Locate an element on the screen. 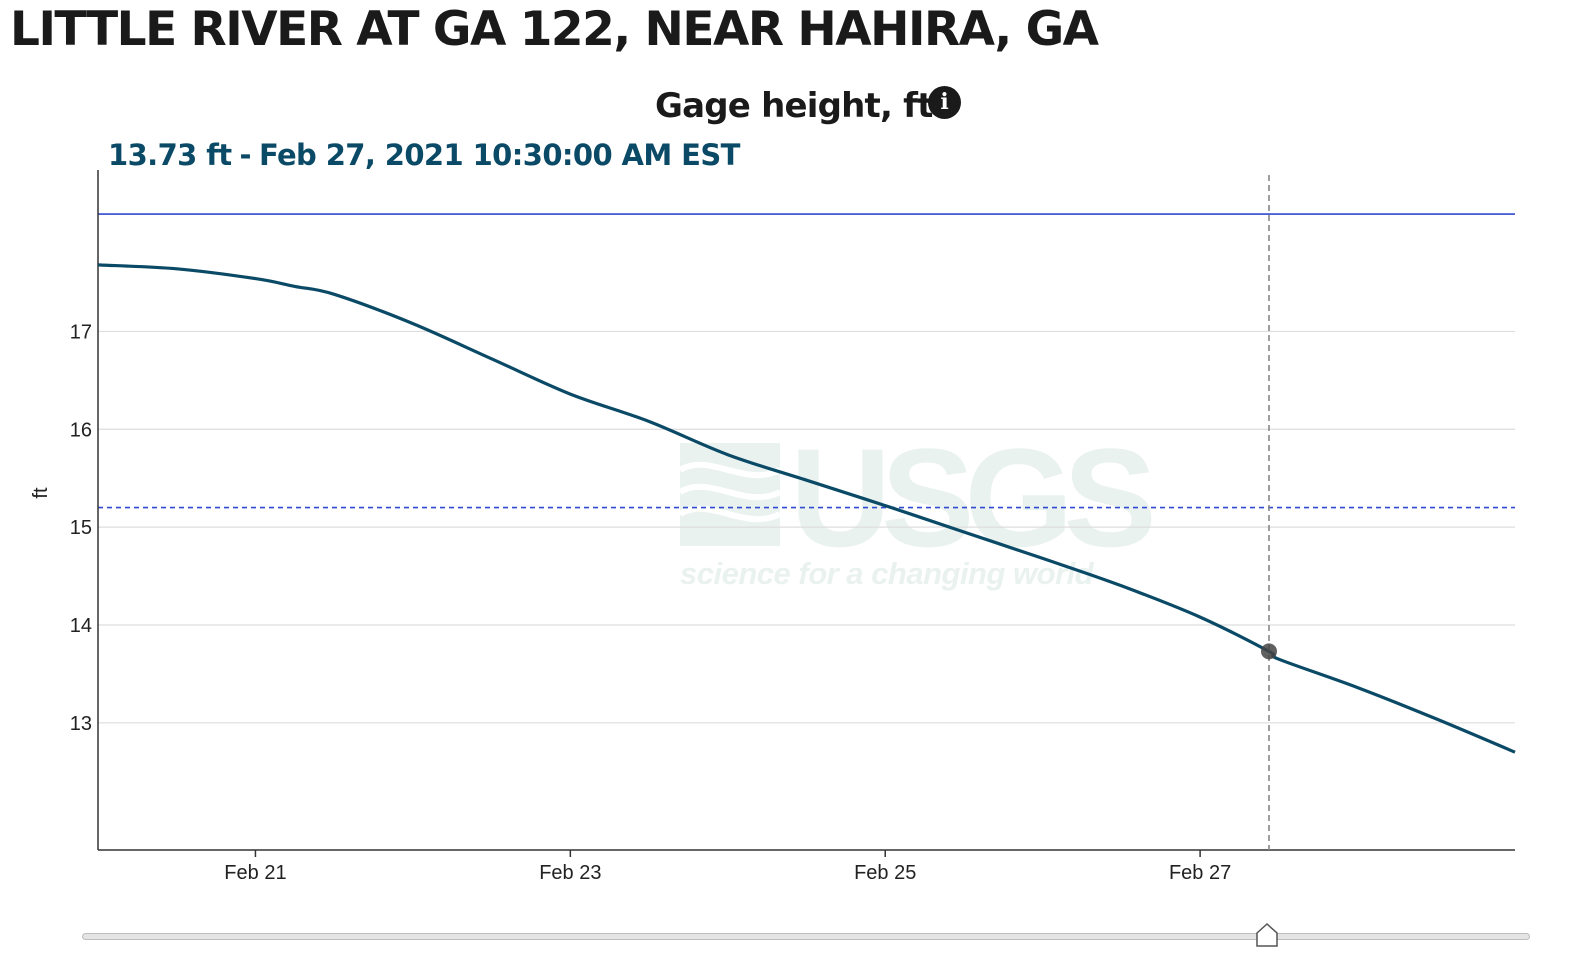  y-tick-label: 15 is located at coordinates (81, 528).